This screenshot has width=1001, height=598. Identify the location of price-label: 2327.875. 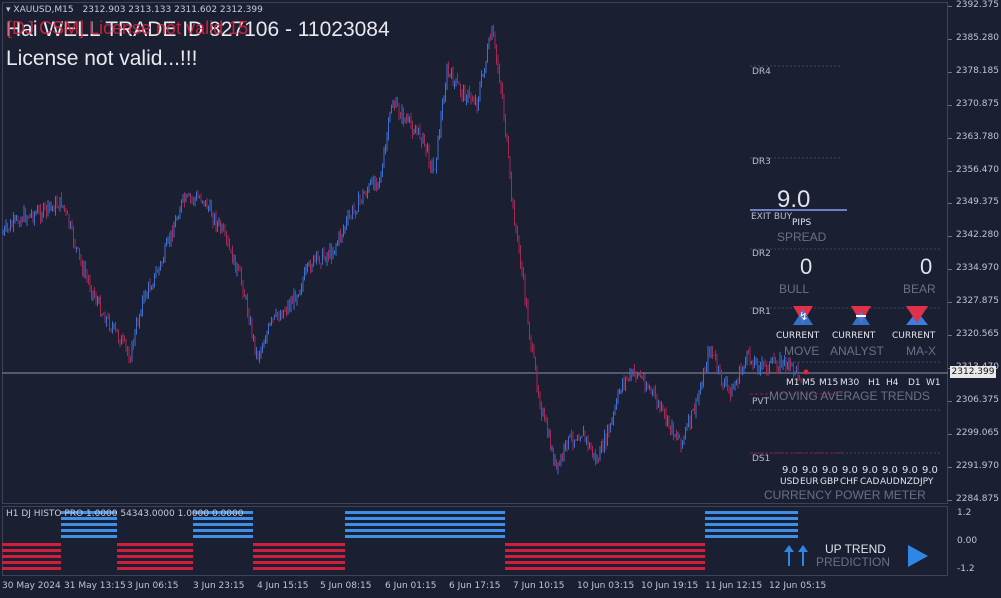
(977, 301).